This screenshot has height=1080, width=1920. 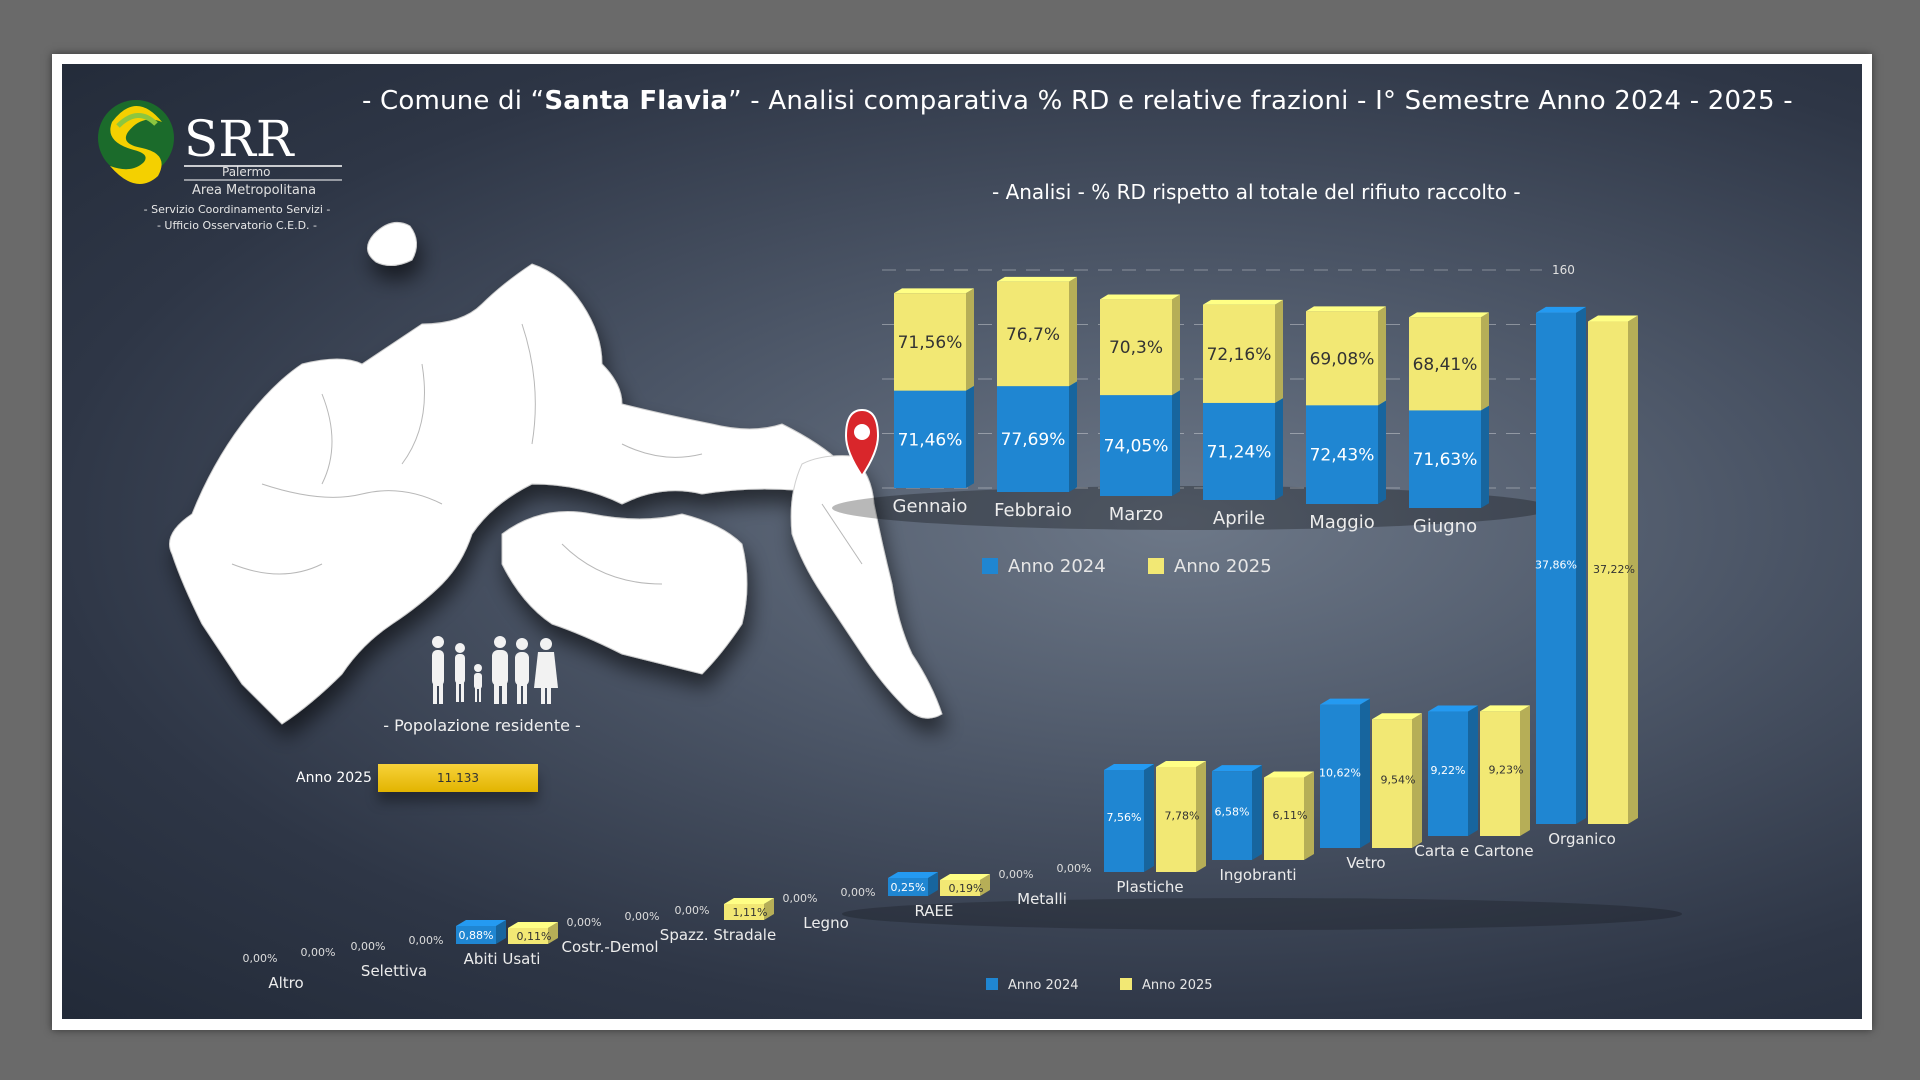 What do you see at coordinates (1341, 522) in the screenshot?
I see `chart1-category-label: Maggio` at bounding box center [1341, 522].